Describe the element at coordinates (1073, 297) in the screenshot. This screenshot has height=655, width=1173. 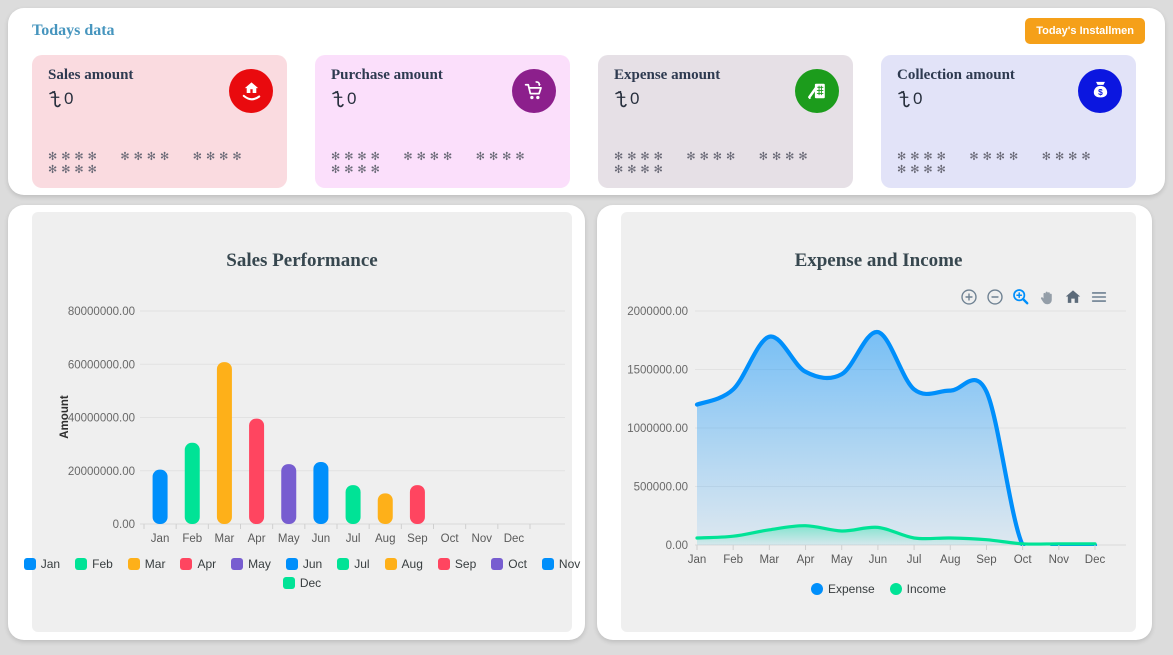
I see `home-icon` at that location.